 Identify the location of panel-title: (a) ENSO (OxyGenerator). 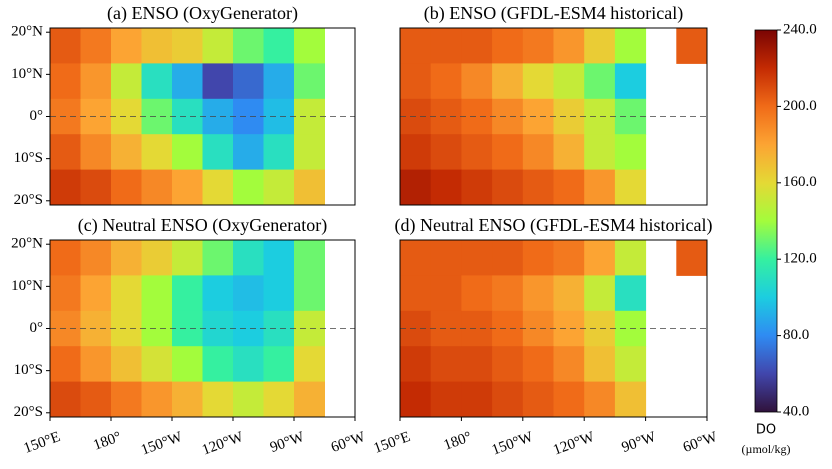
(202, 13).